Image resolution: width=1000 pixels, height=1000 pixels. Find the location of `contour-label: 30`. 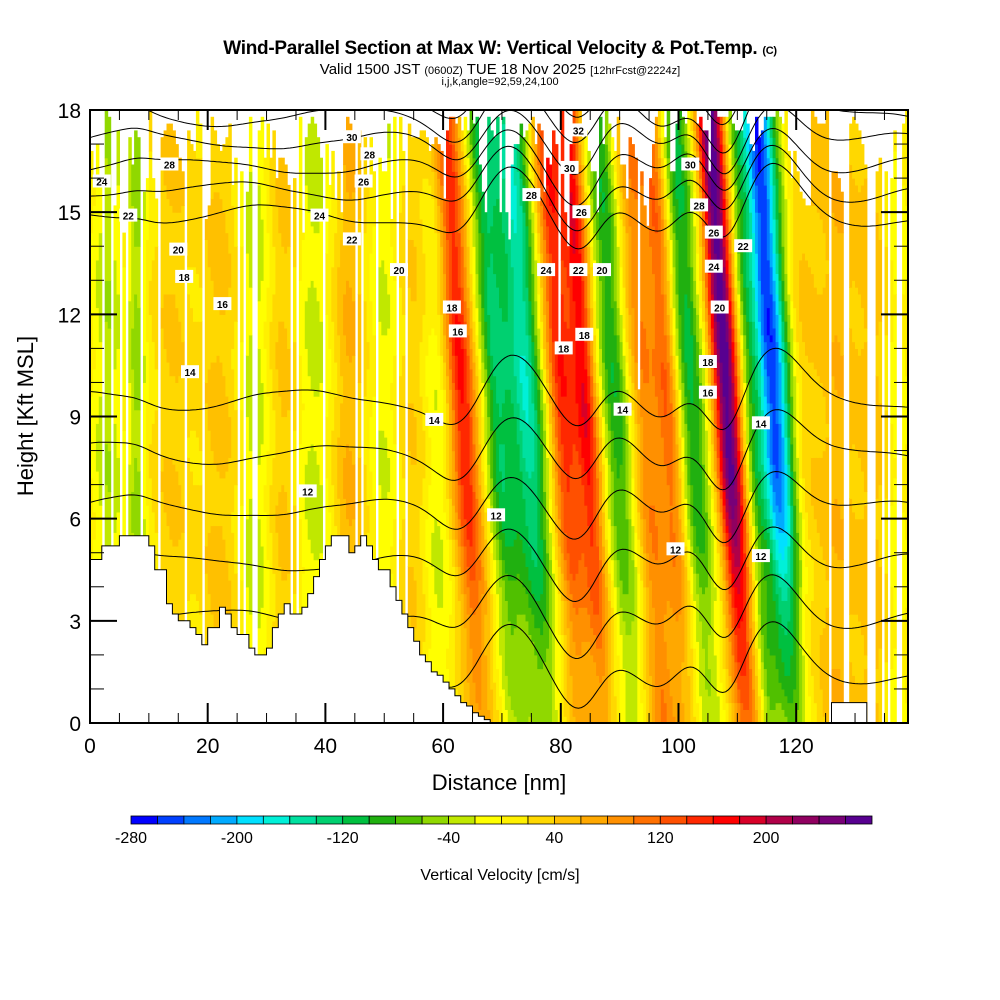

contour-label: 30 is located at coordinates (690, 164).